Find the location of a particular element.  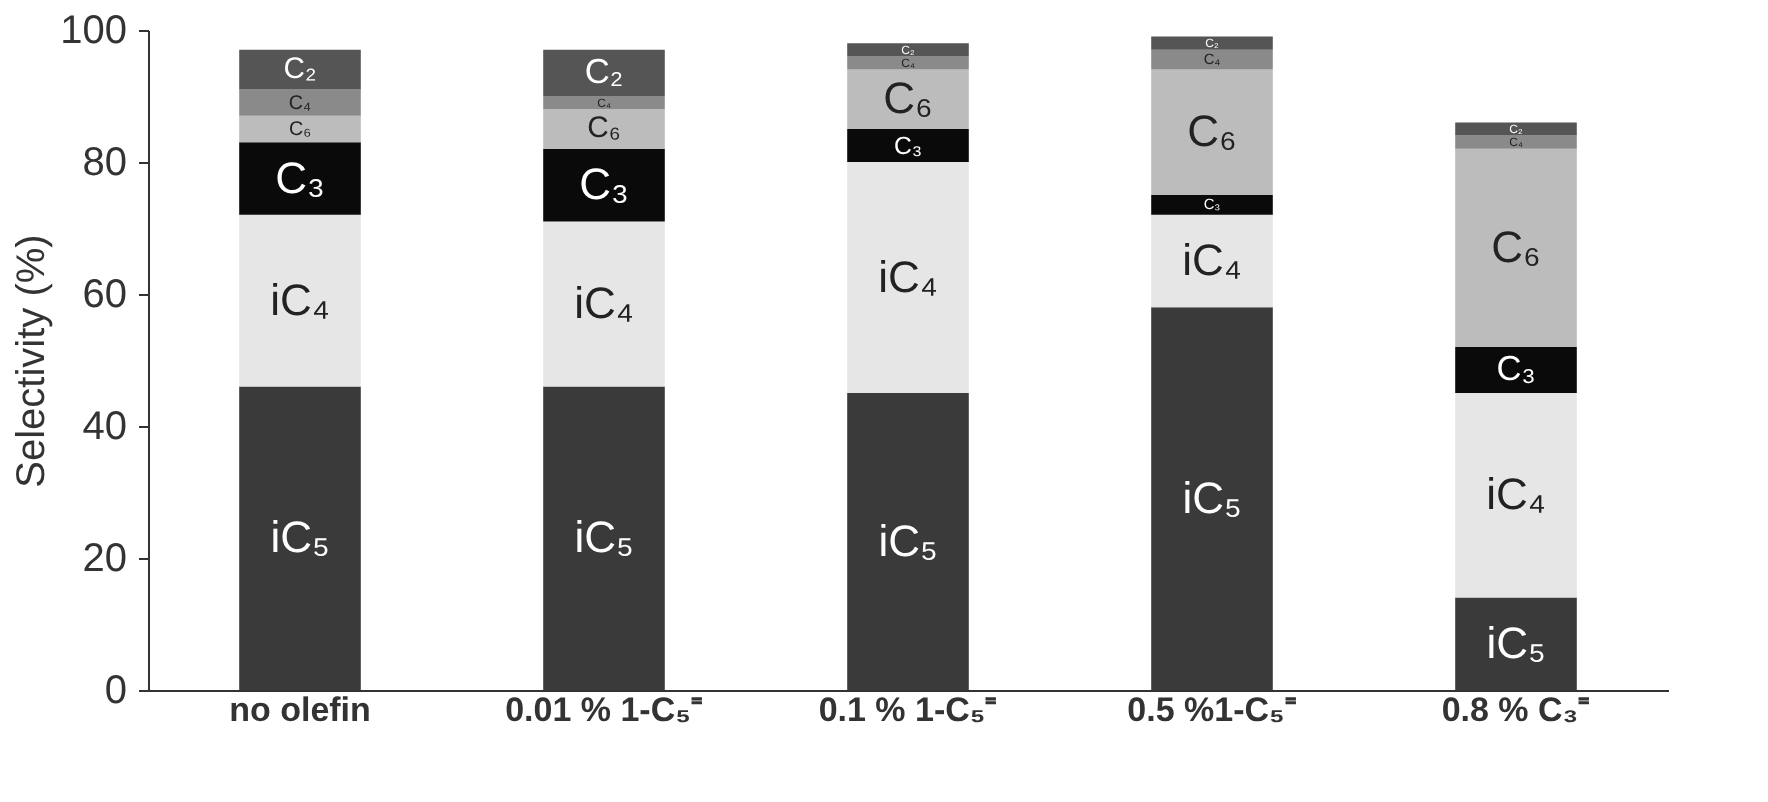

text: C₄ is located at coordinates (300, 103).